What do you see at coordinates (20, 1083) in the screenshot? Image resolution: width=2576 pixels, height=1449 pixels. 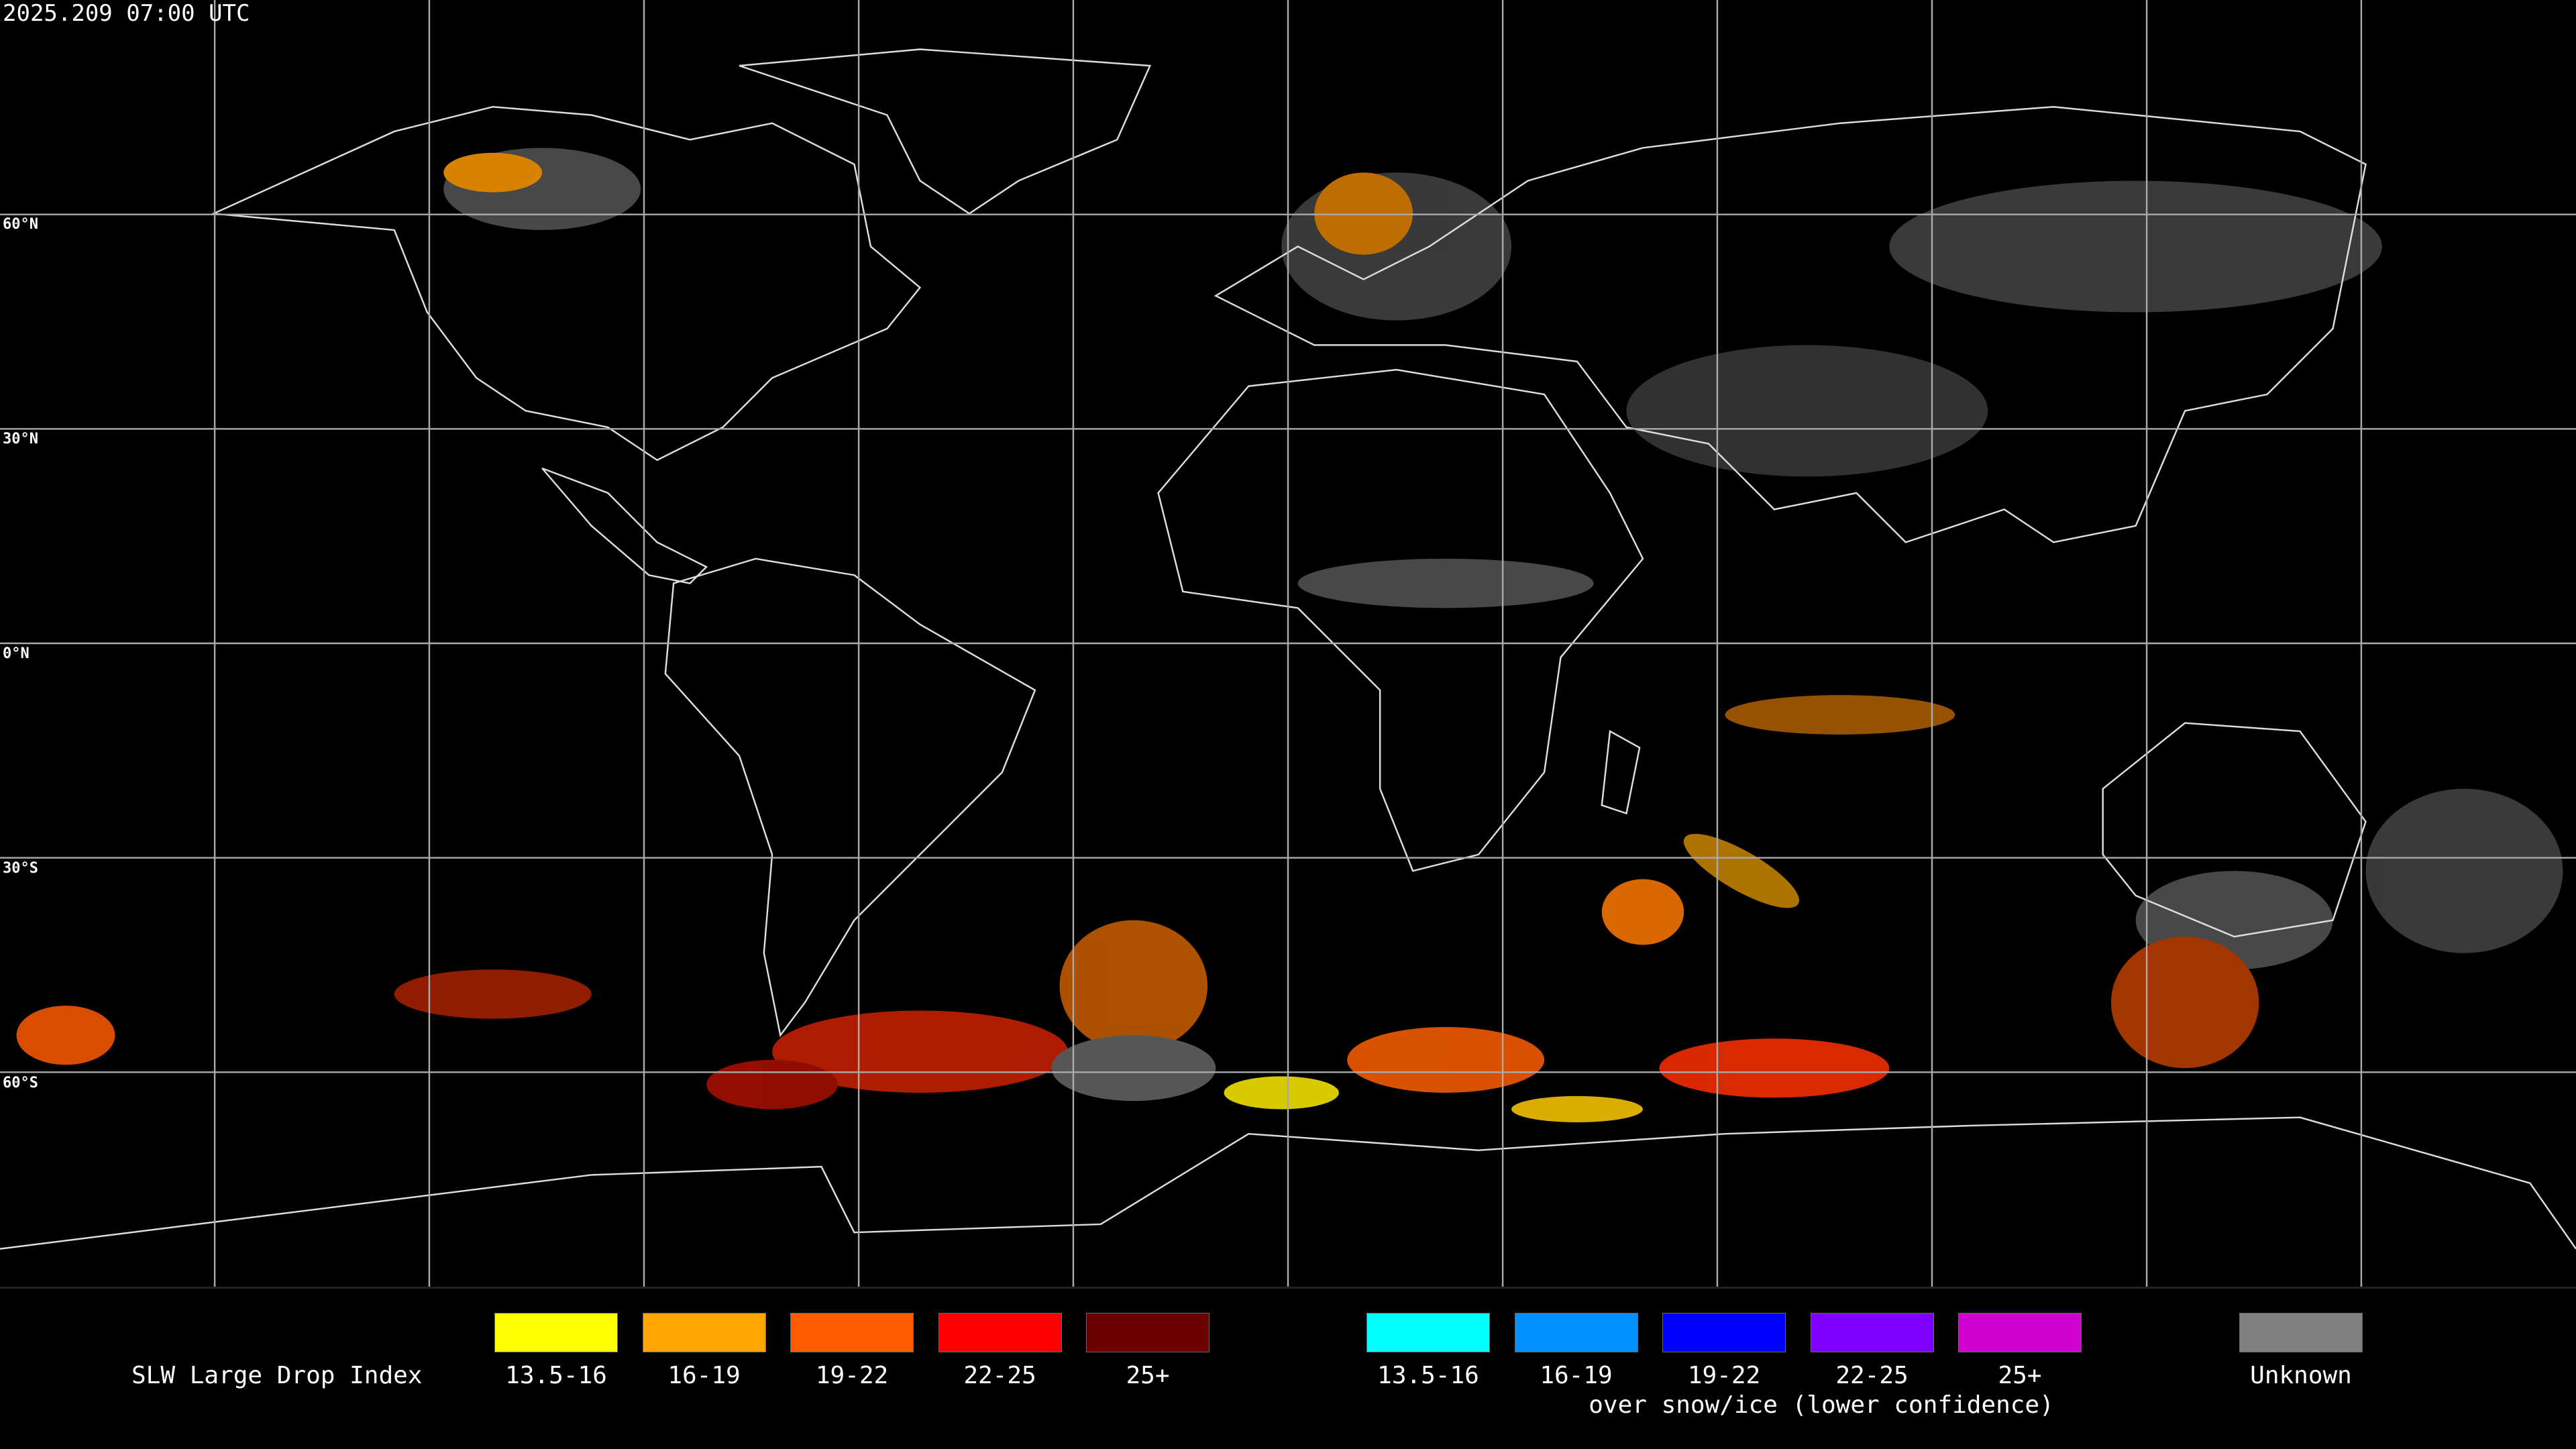 I see `latitude-label: 60°S` at bounding box center [20, 1083].